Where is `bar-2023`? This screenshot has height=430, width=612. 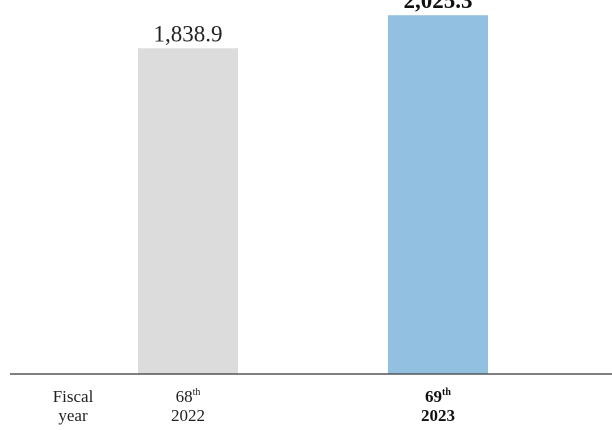 bar-2023 is located at coordinates (438, 194).